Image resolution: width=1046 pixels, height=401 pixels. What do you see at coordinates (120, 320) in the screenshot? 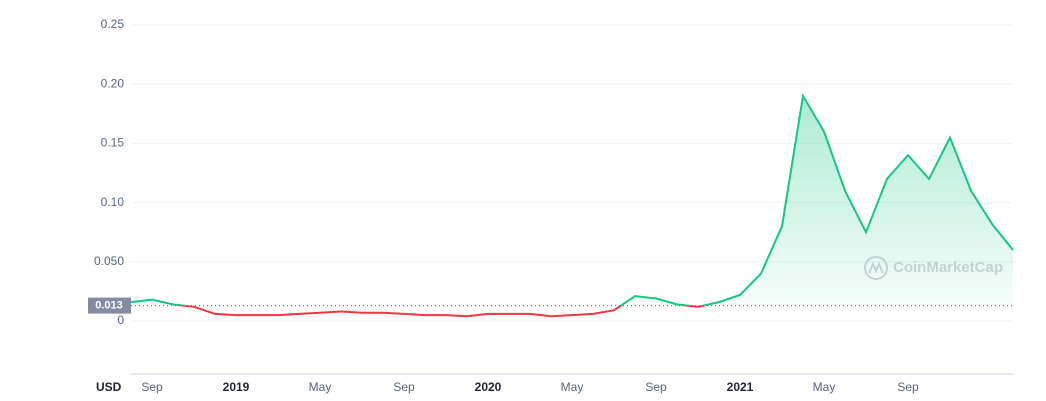
I see `y-tick-label: 0` at bounding box center [120, 320].